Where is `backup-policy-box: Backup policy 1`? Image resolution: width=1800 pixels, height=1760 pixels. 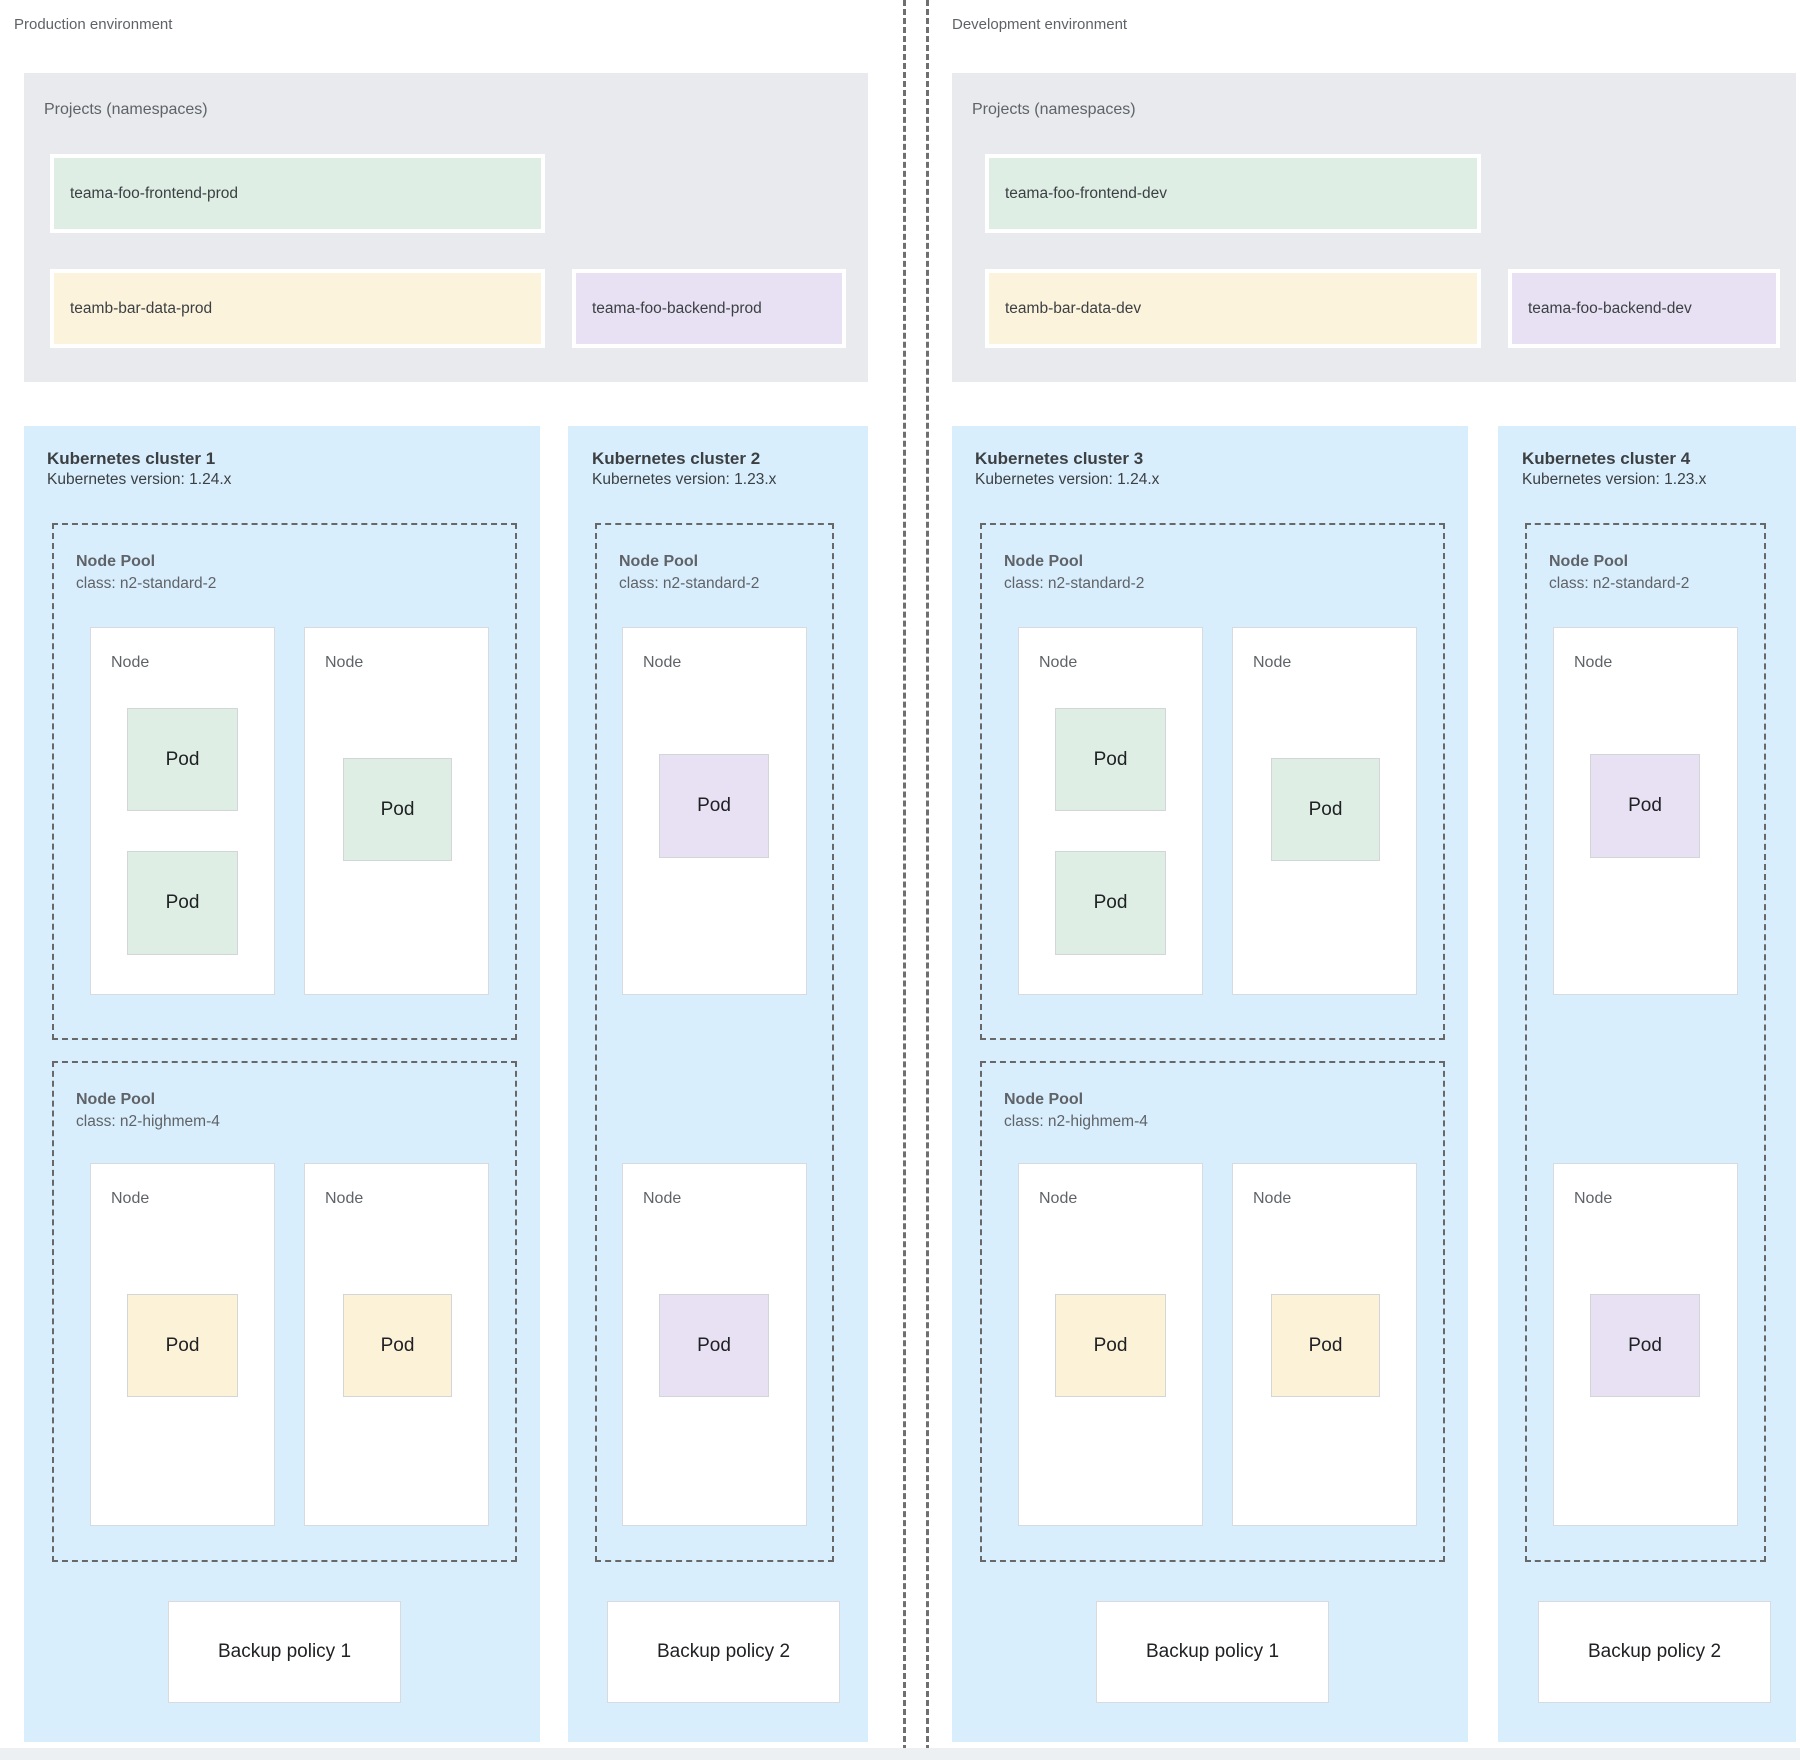
backup-policy-box: Backup policy 1 is located at coordinates (284, 1652).